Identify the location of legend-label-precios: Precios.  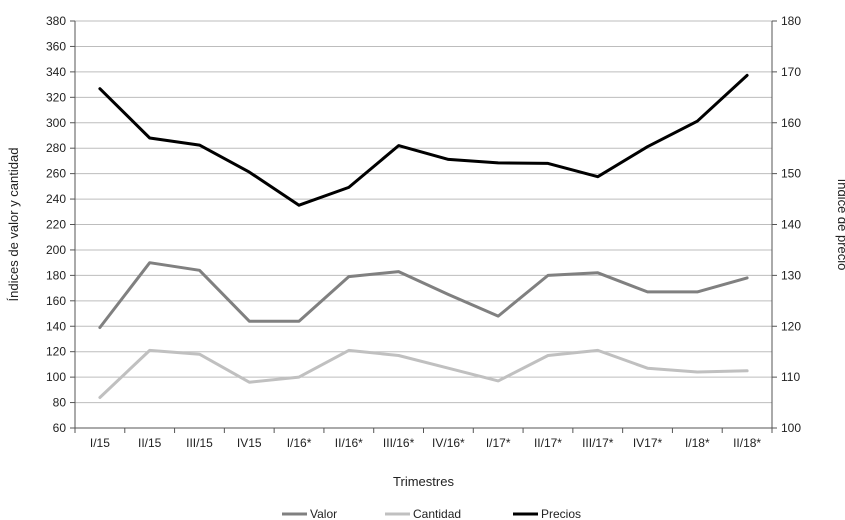
(561, 513).